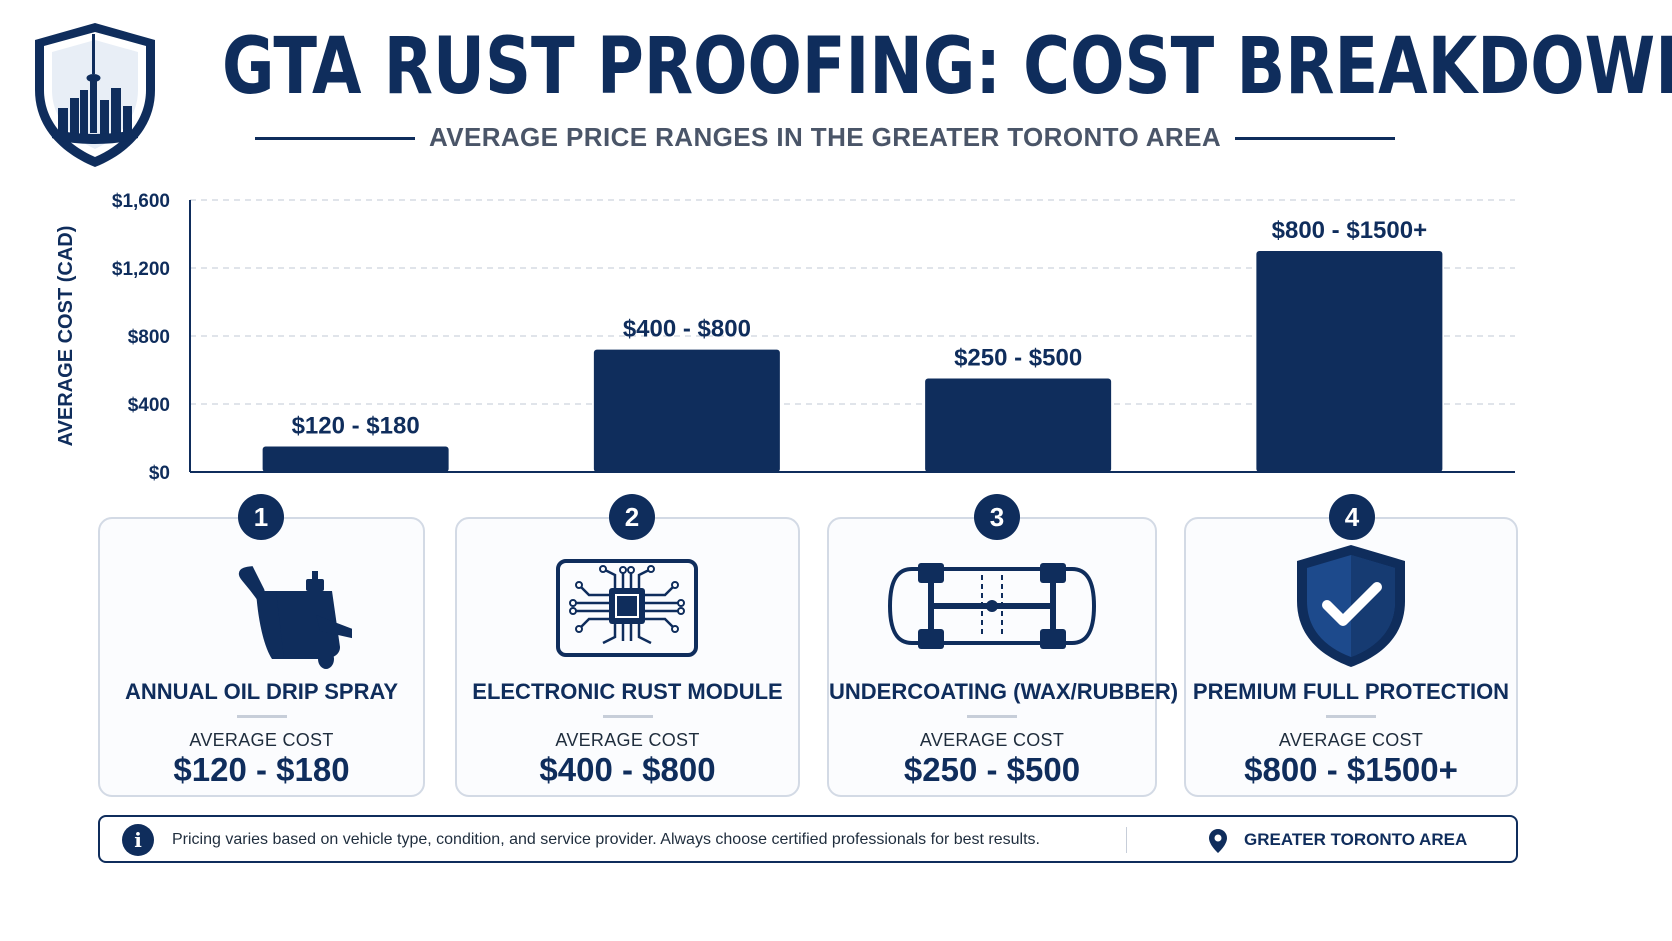 Image resolution: width=1672 pixels, height=941 pixels. What do you see at coordinates (141, 201) in the screenshot?
I see `y-tick-label: $1,600` at bounding box center [141, 201].